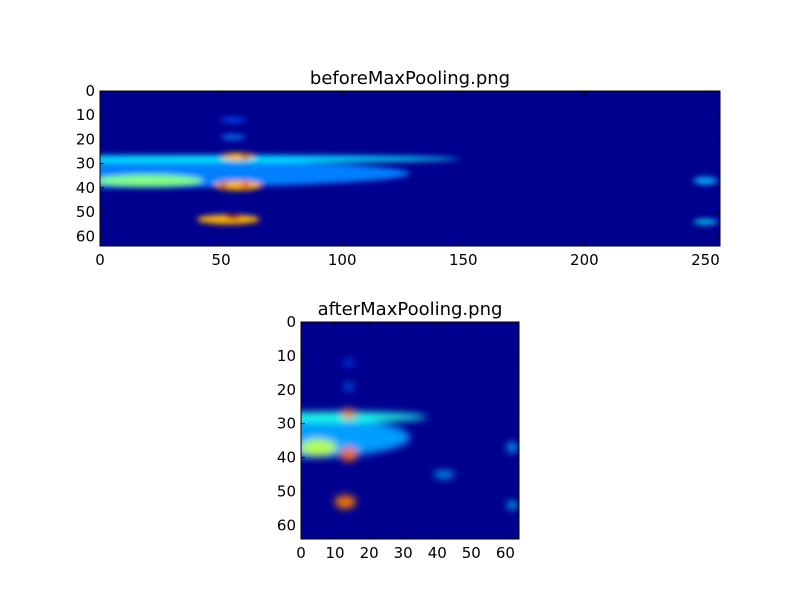  What do you see at coordinates (403, 553) in the screenshot?
I see `x-tick-label: 30` at bounding box center [403, 553].